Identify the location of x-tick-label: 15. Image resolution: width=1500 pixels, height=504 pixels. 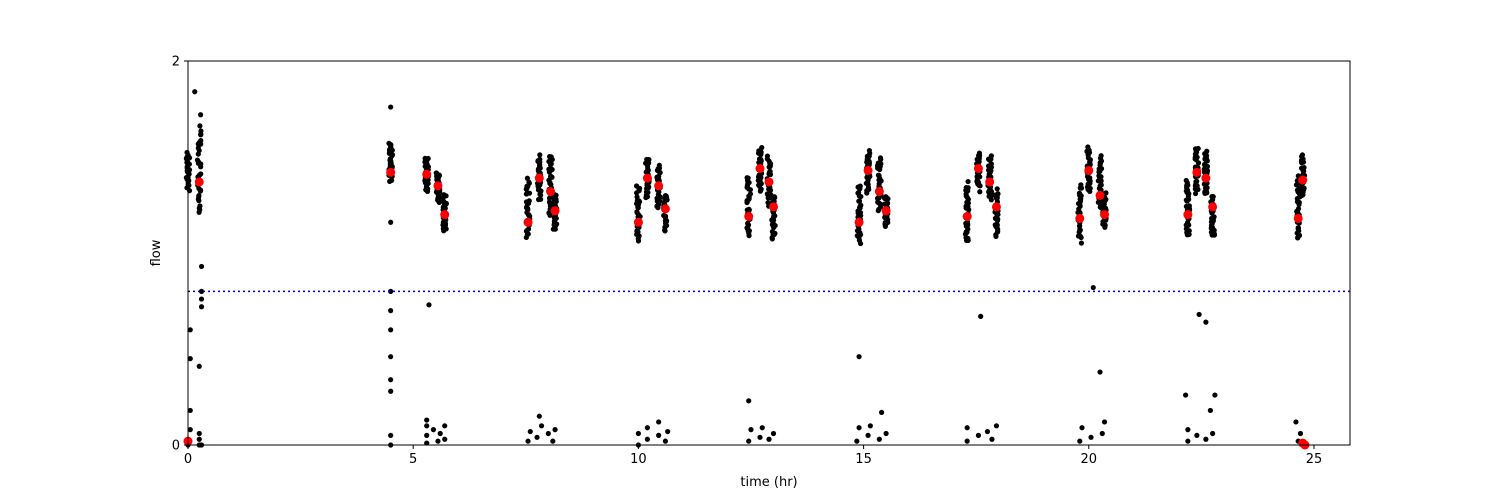
(863, 459).